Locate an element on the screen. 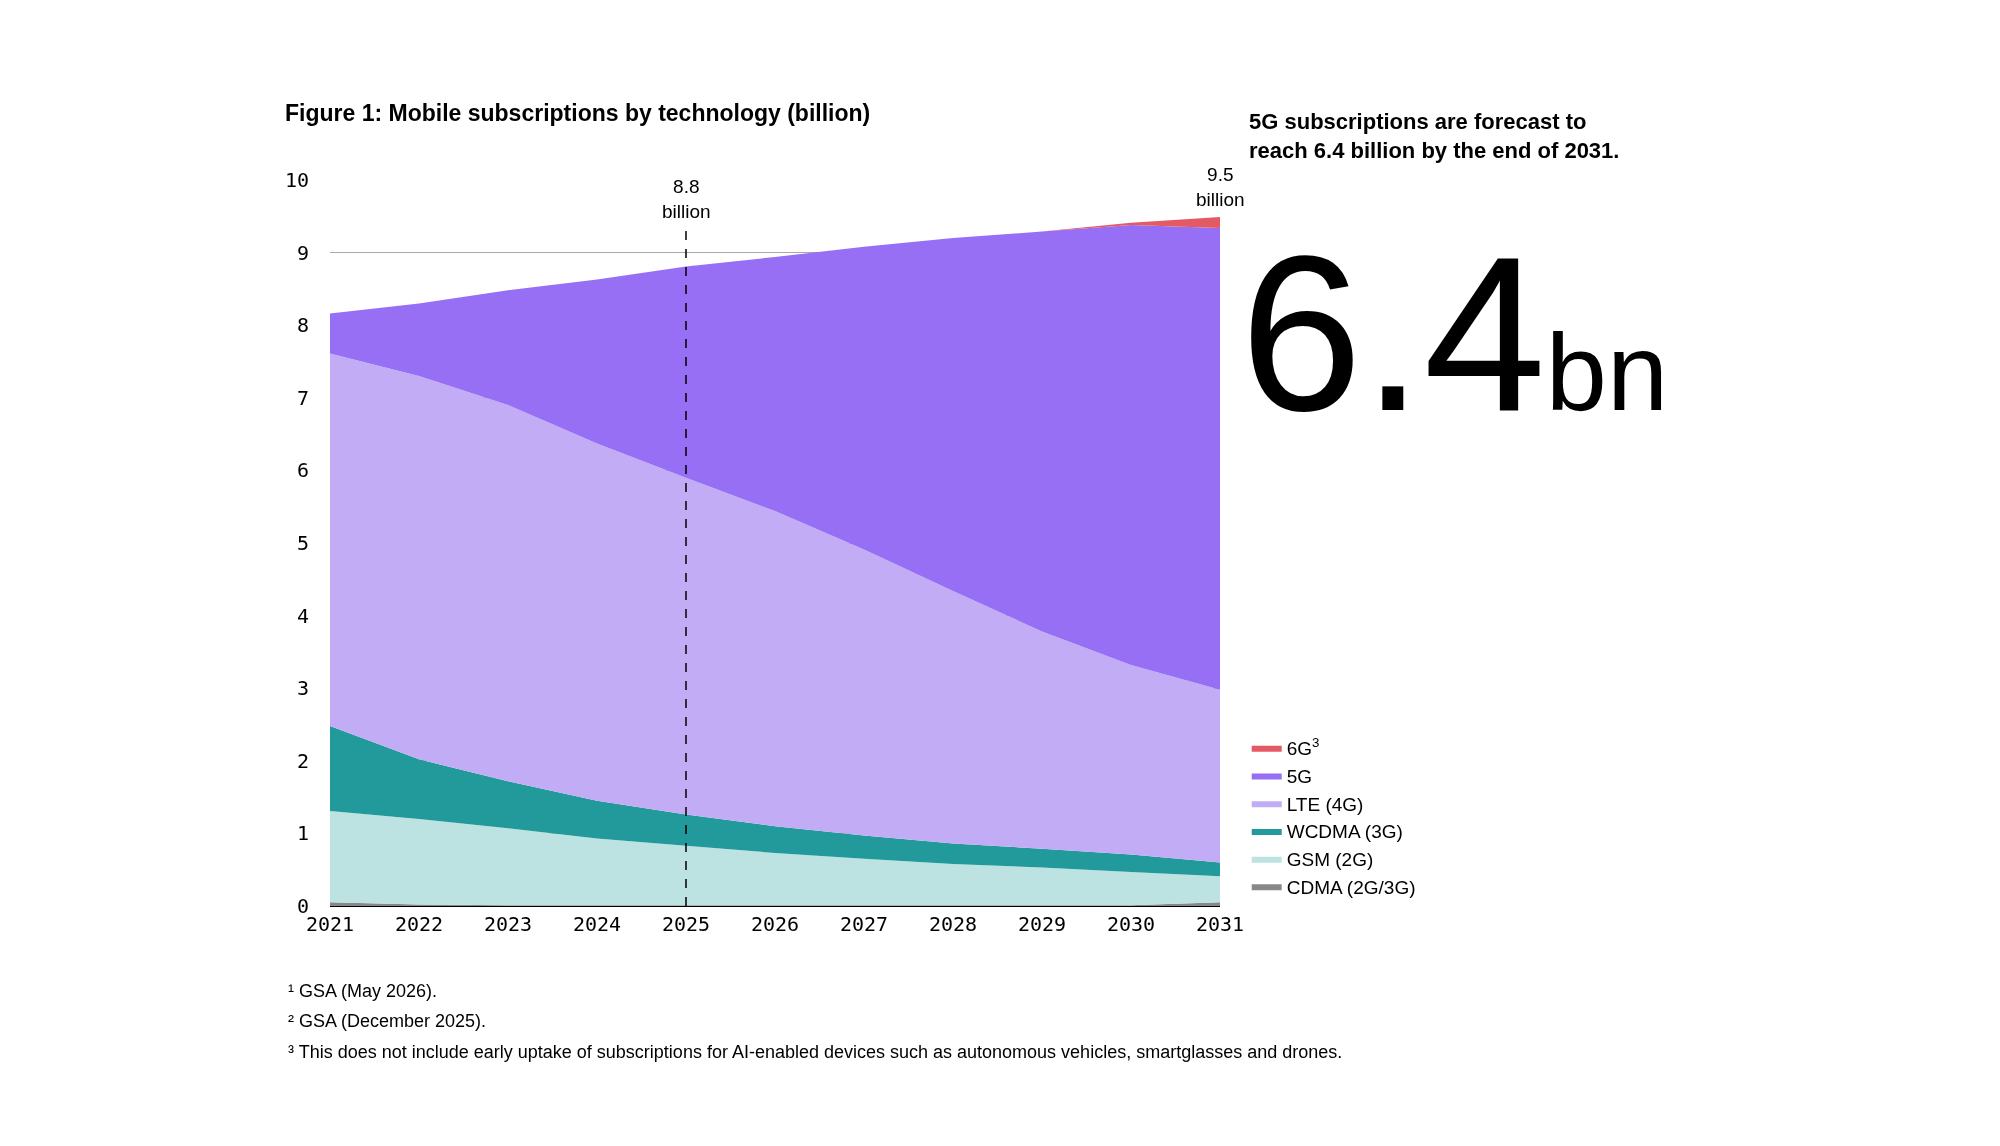 The height and width of the screenshot is (1146, 2000). y-tick-label: 7 is located at coordinates (302, 397).